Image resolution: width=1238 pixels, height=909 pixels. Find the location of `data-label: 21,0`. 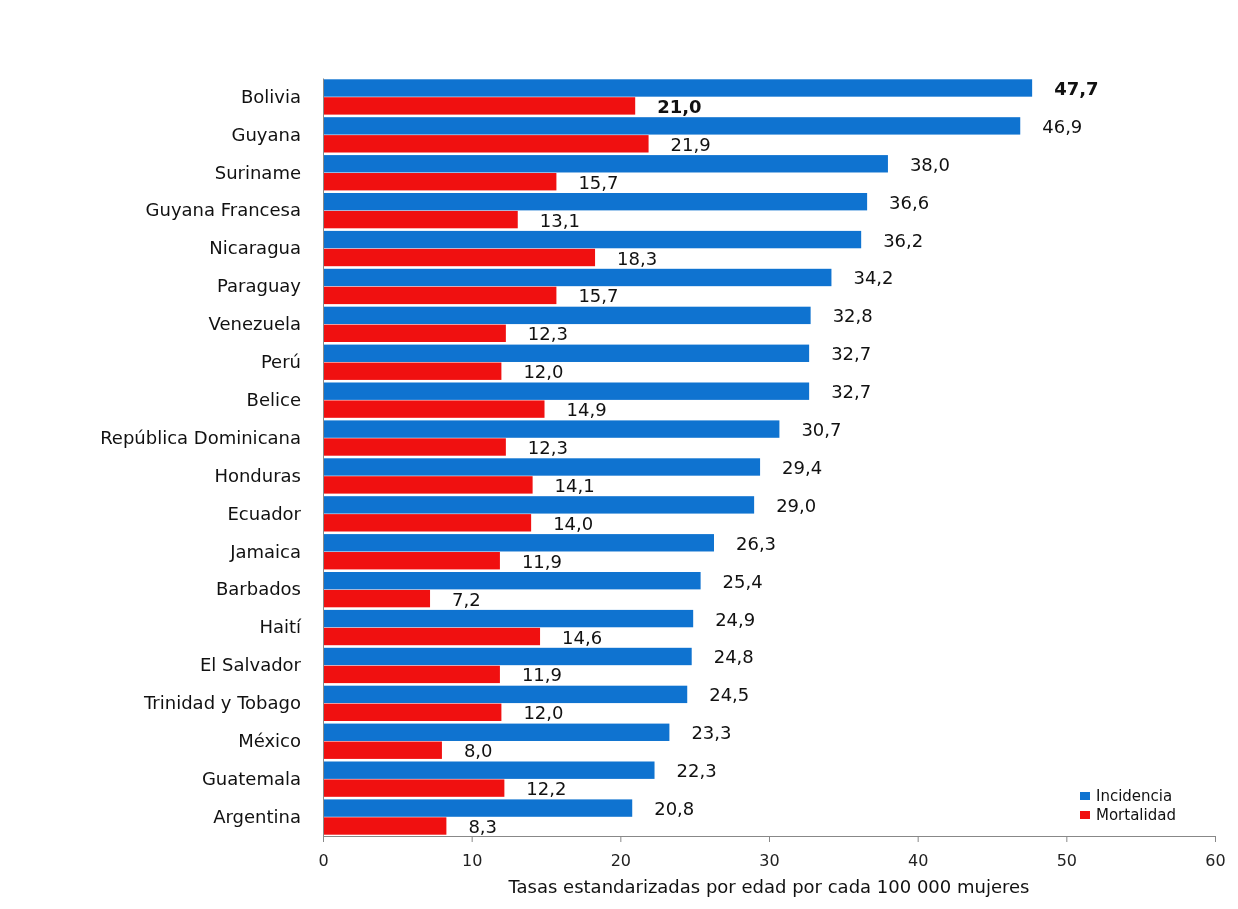

data-label: 21,0 is located at coordinates (679, 106).